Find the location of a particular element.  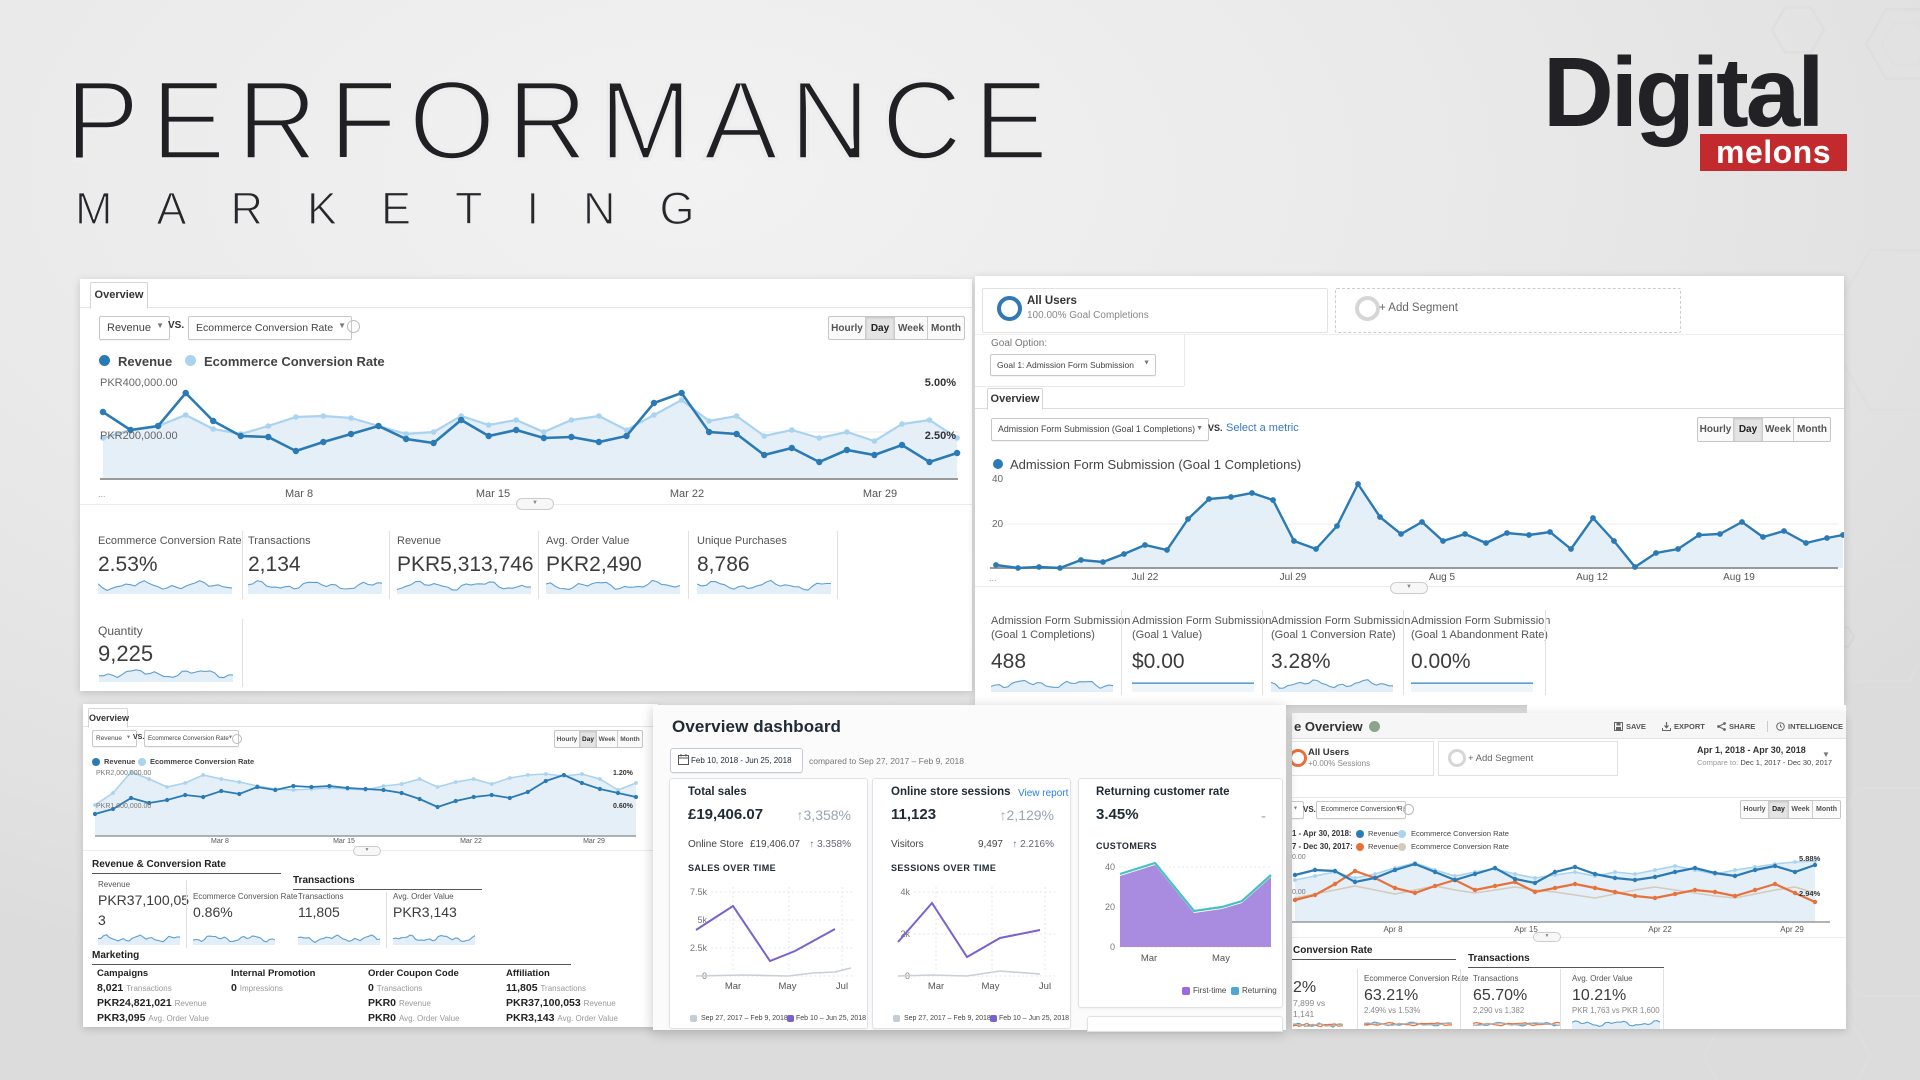

svg-text: 20 is located at coordinates (1110, 907).